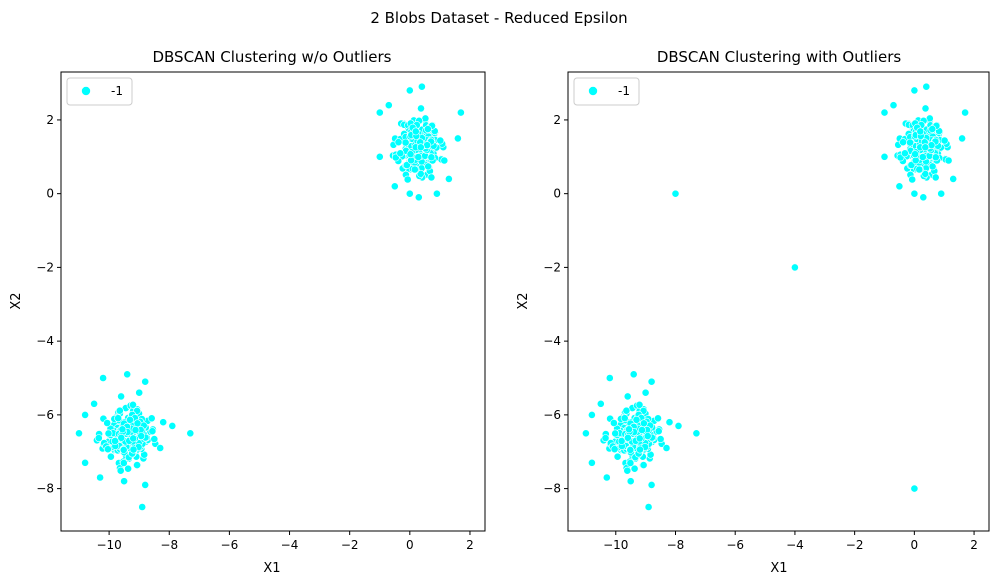  I want to click on x-tick-label: −6, so click(230, 545).